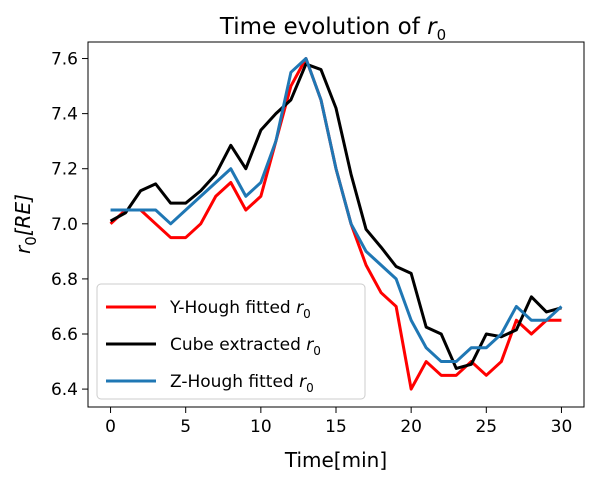 The width and height of the screenshot is (593, 481). Describe the element at coordinates (64, 335) in the screenshot. I see `y-tick-label: 6.6` at that location.